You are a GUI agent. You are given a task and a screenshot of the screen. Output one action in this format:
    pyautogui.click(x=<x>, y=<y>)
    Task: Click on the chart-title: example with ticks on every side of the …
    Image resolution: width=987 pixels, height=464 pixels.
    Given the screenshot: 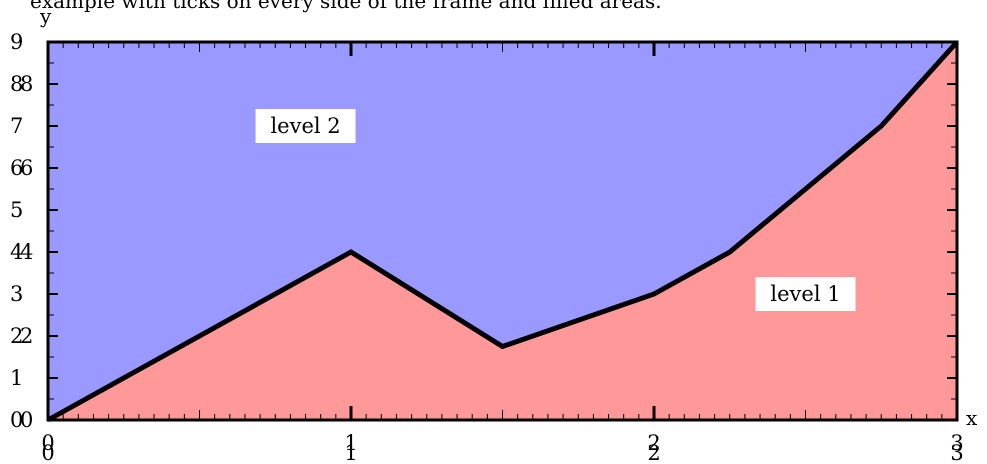 What is the action you would take?
    pyautogui.click(x=346, y=6)
    